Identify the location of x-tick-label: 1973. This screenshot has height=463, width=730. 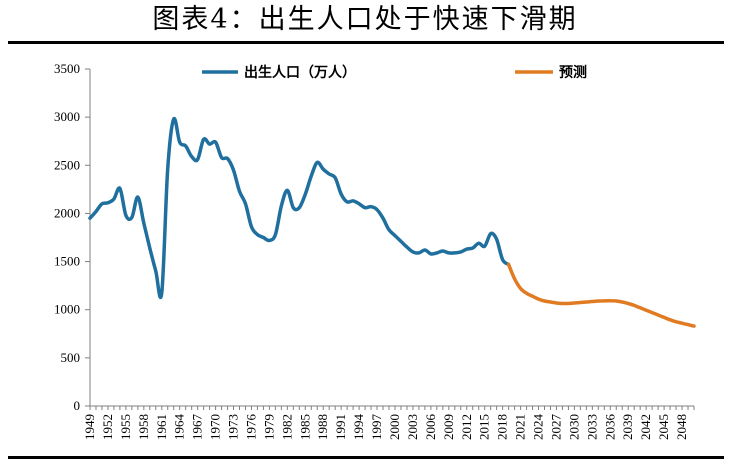
(233, 427).